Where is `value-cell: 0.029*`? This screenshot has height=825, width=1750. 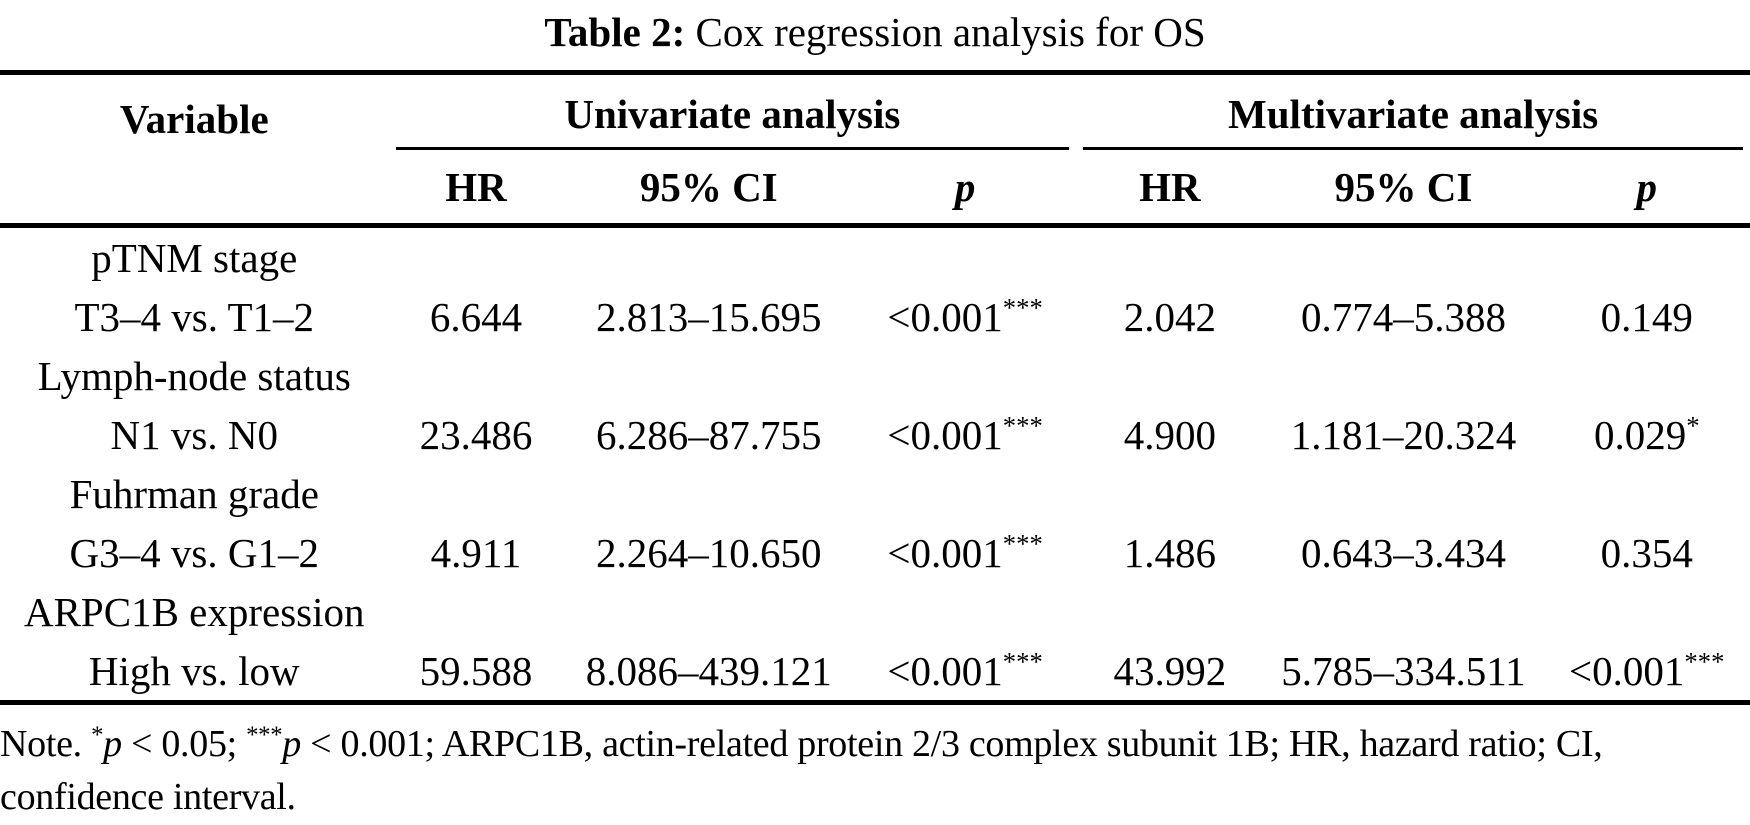
value-cell: 0.029* is located at coordinates (1646, 433).